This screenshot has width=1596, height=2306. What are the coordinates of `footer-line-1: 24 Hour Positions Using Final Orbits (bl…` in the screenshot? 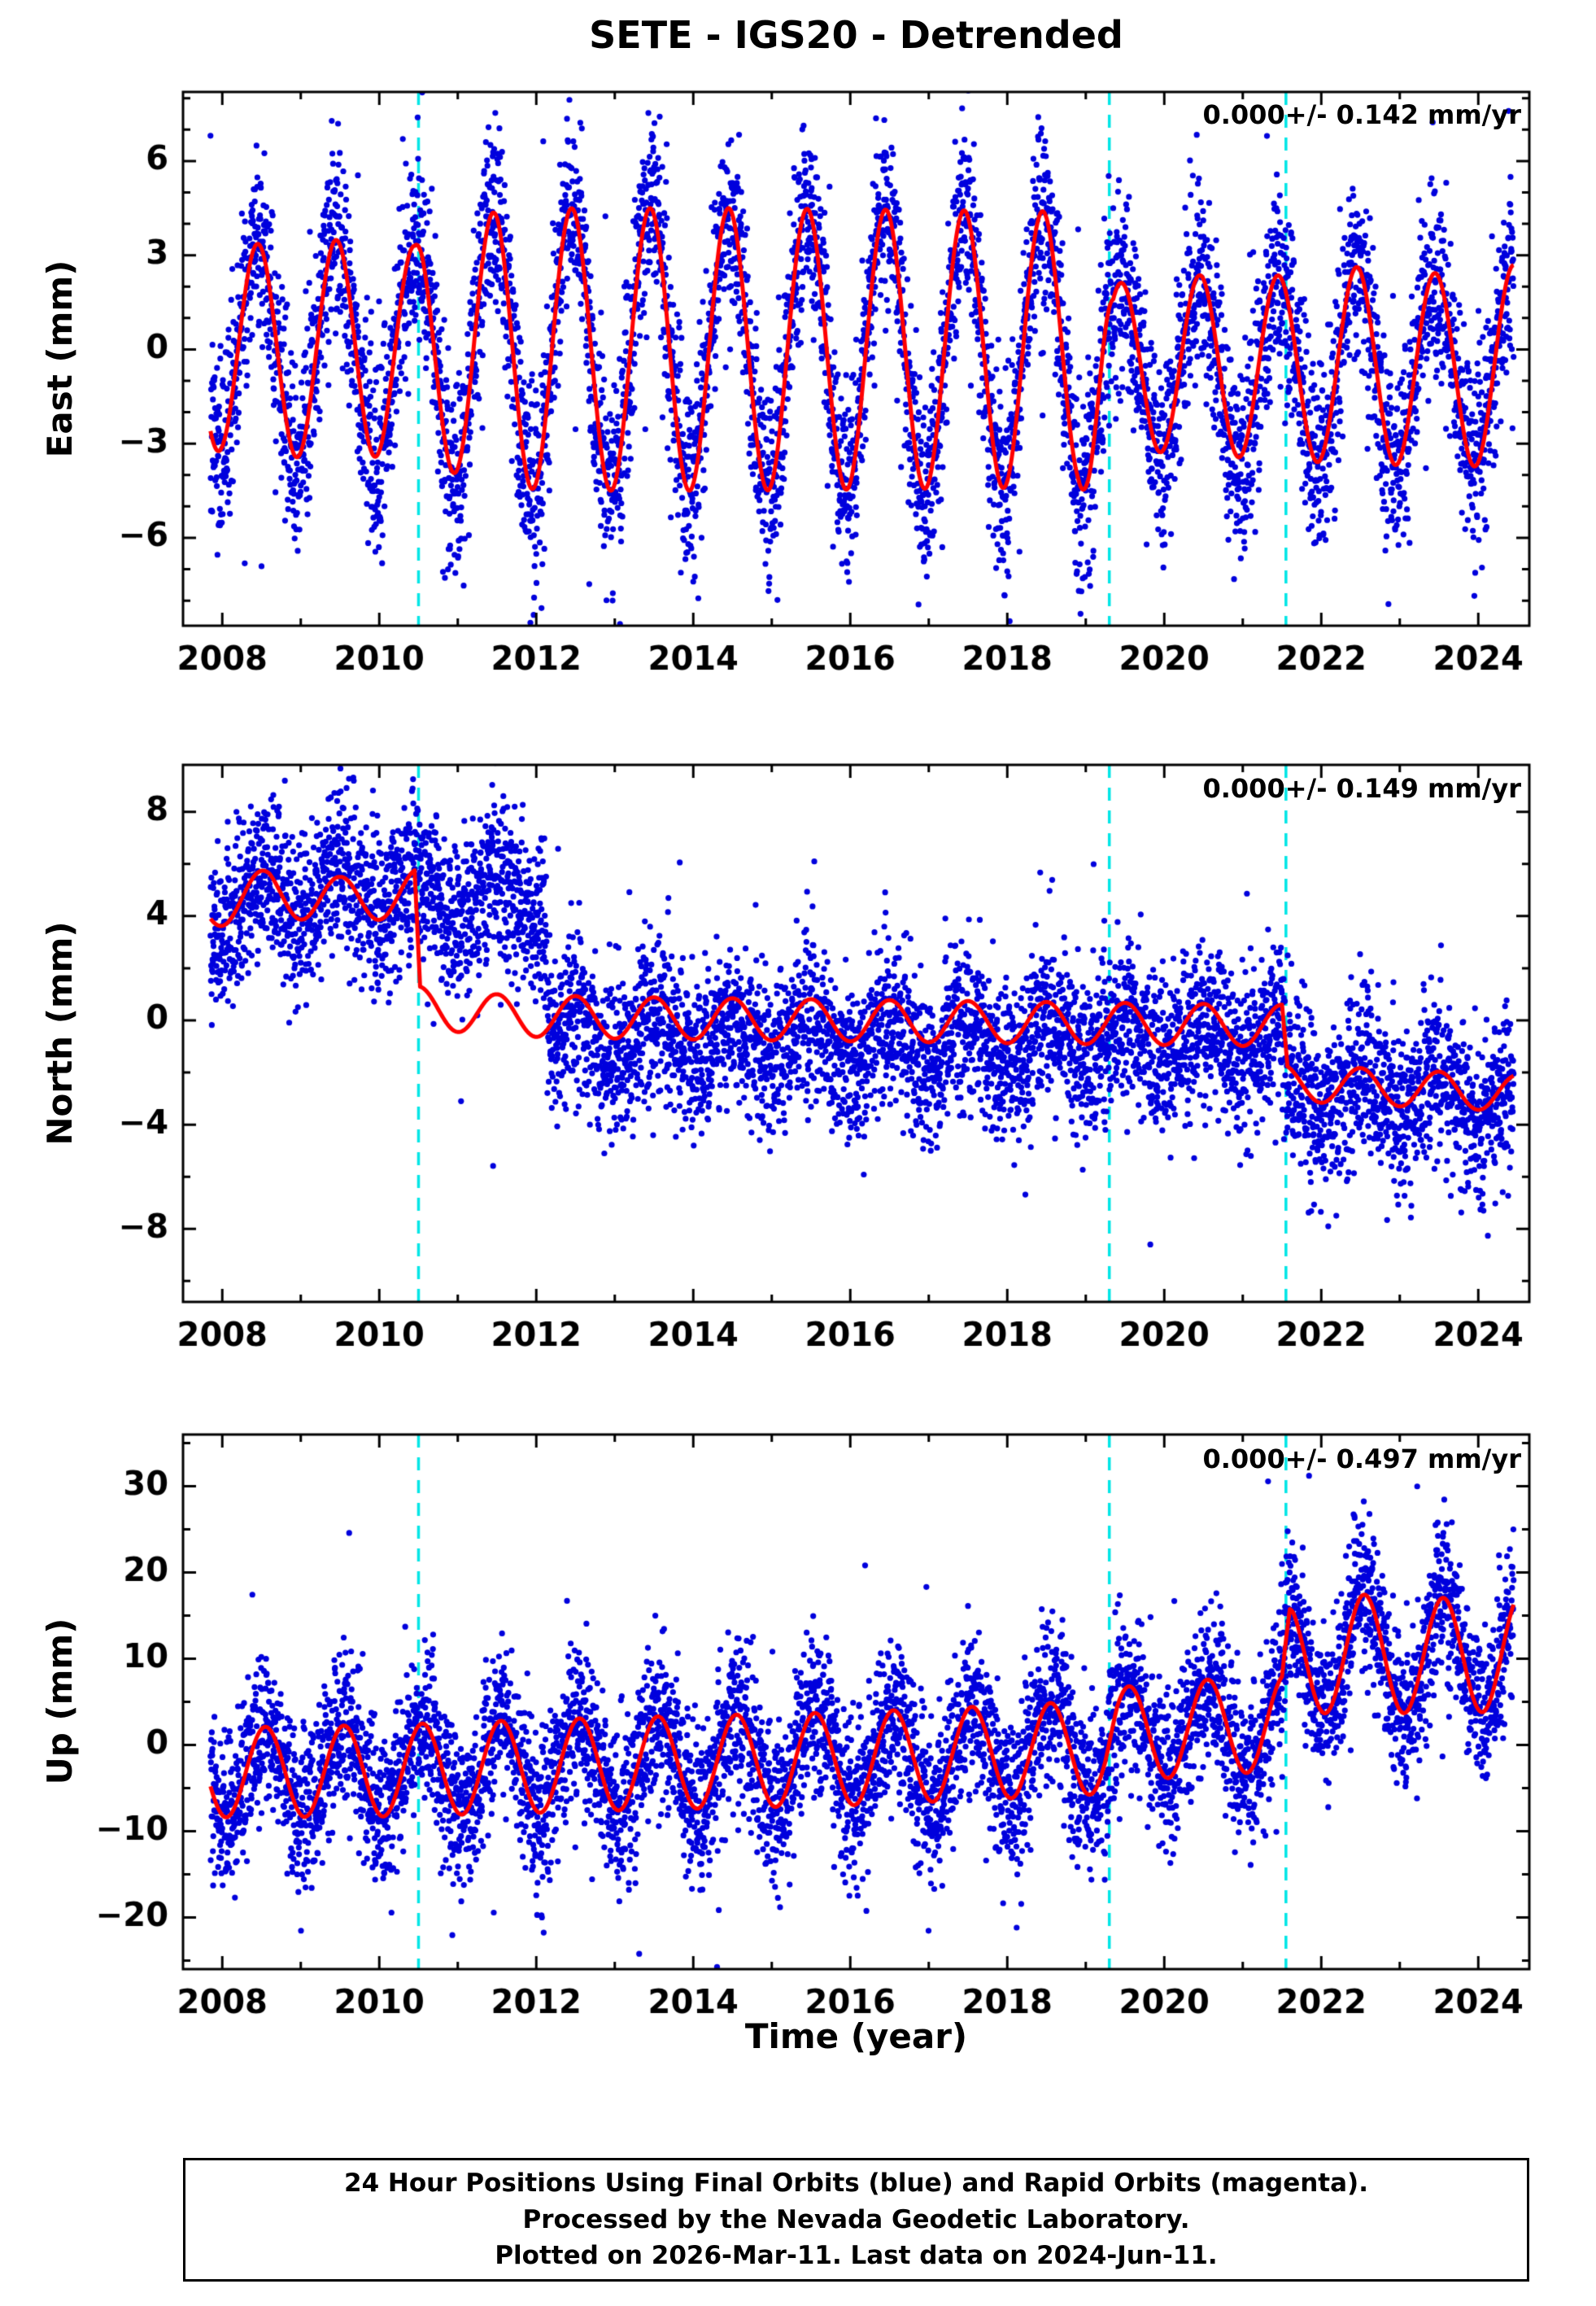 It's located at (856, 2183).